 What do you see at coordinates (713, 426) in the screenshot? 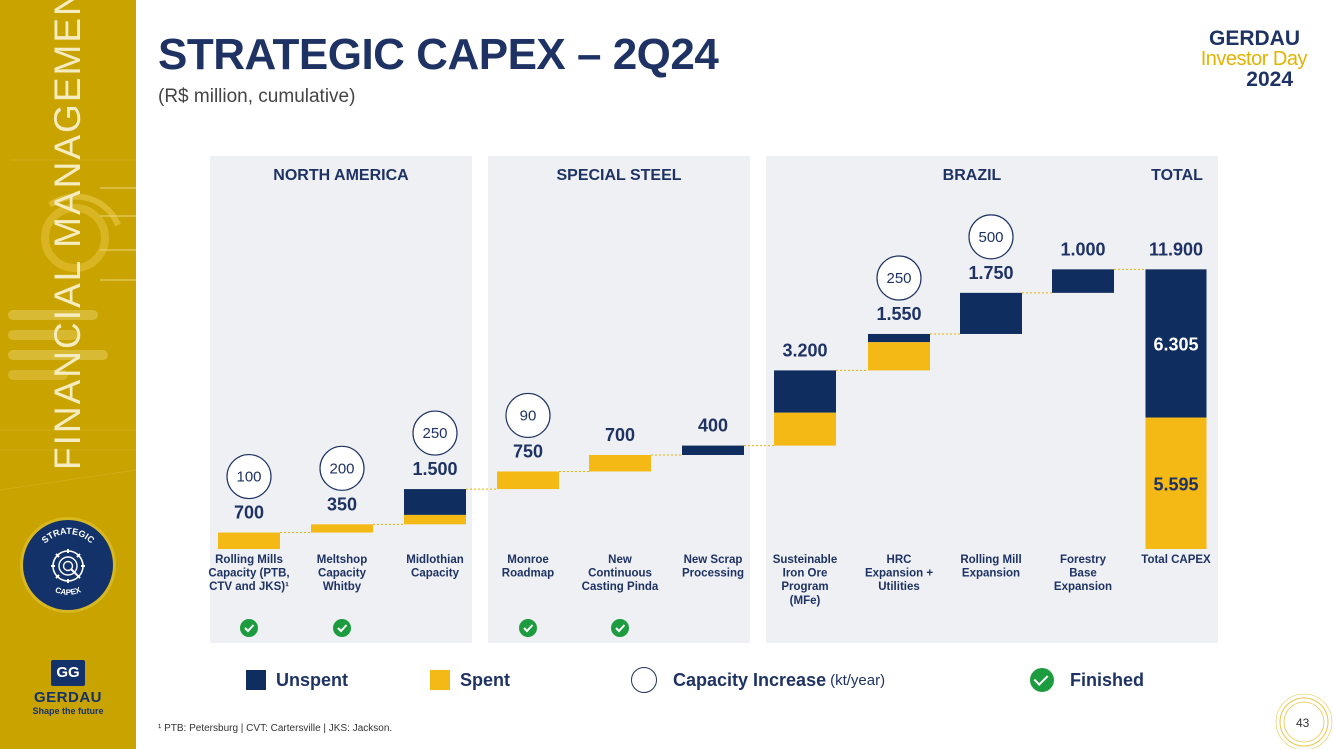
I see `value-label: 400` at bounding box center [713, 426].